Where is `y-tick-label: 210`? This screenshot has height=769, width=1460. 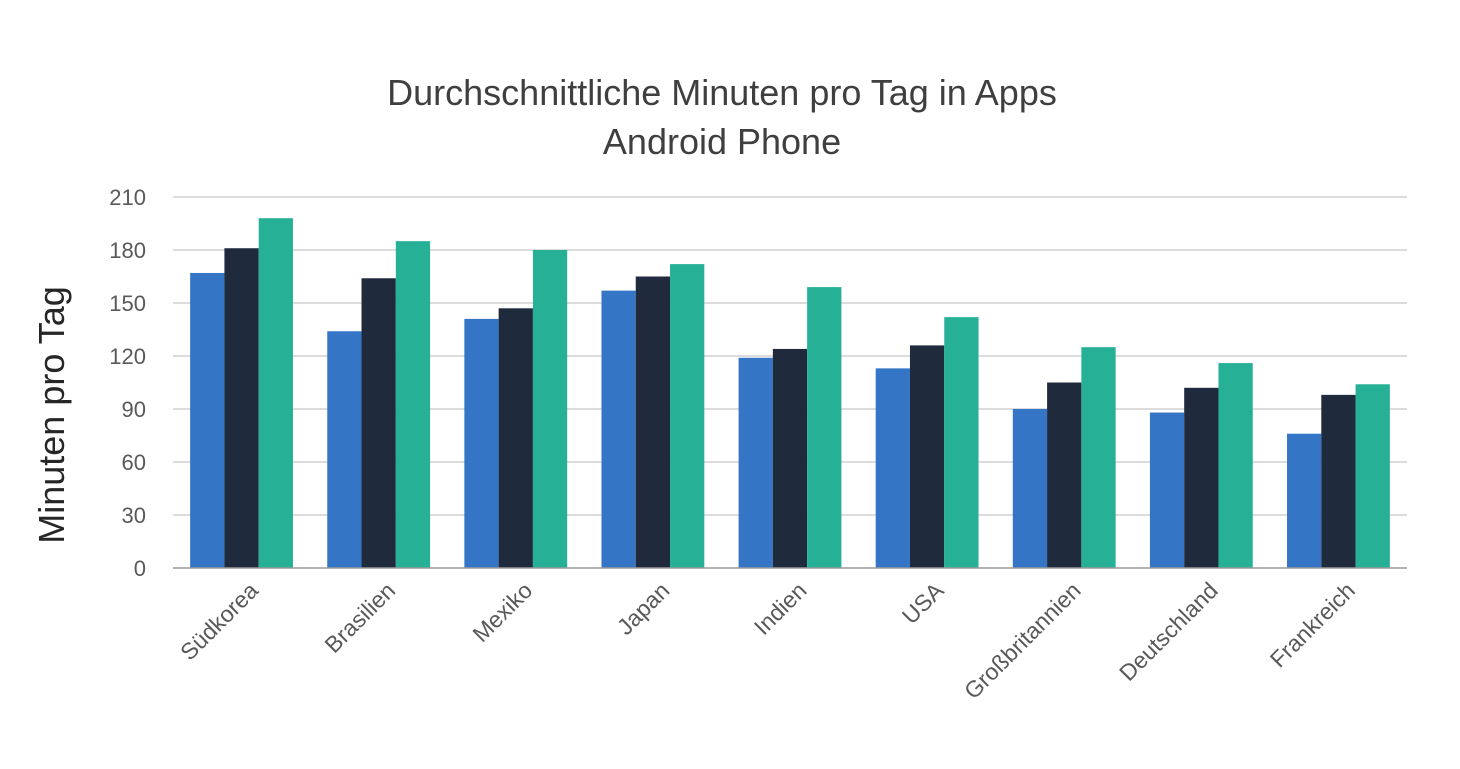
y-tick-label: 210 is located at coordinates (127, 197).